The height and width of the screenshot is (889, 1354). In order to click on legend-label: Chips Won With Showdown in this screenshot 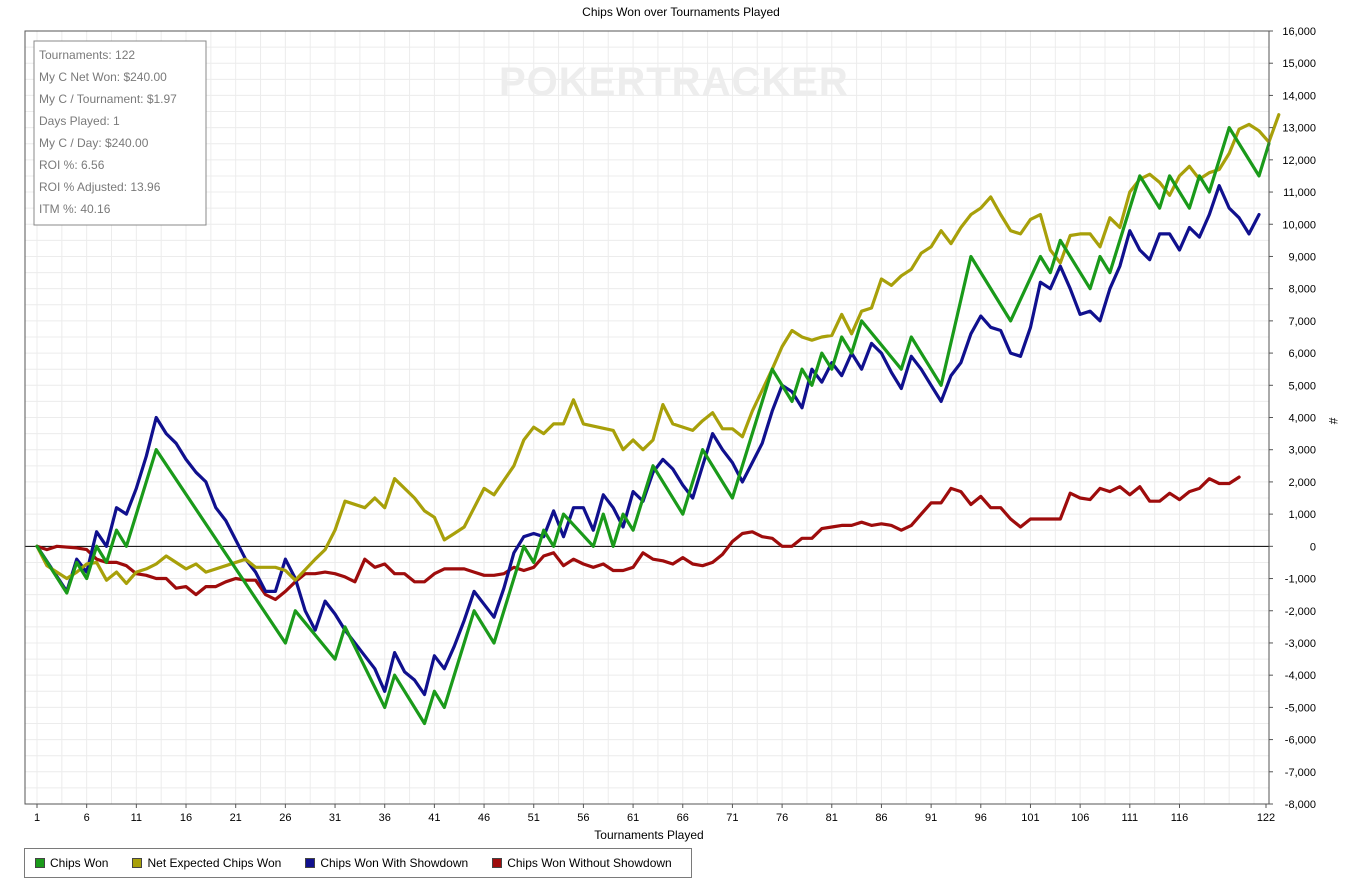, I will do `click(394, 863)`.